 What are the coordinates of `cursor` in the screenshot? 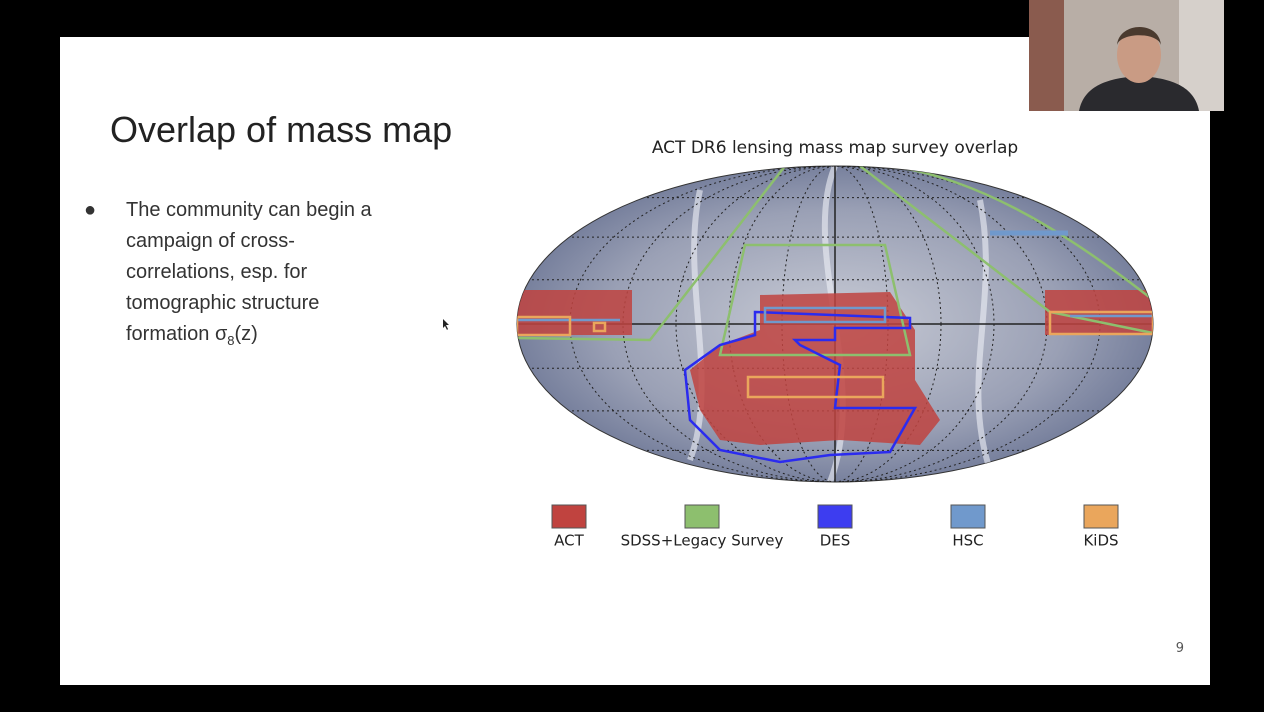 It's located at (446, 324).